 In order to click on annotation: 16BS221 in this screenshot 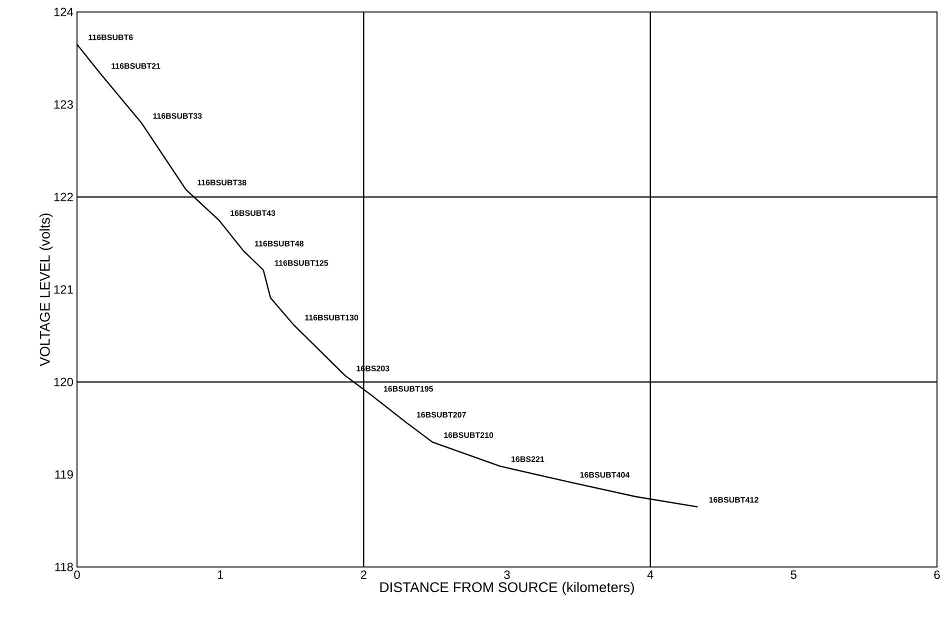, I will do `click(528, 459)`.